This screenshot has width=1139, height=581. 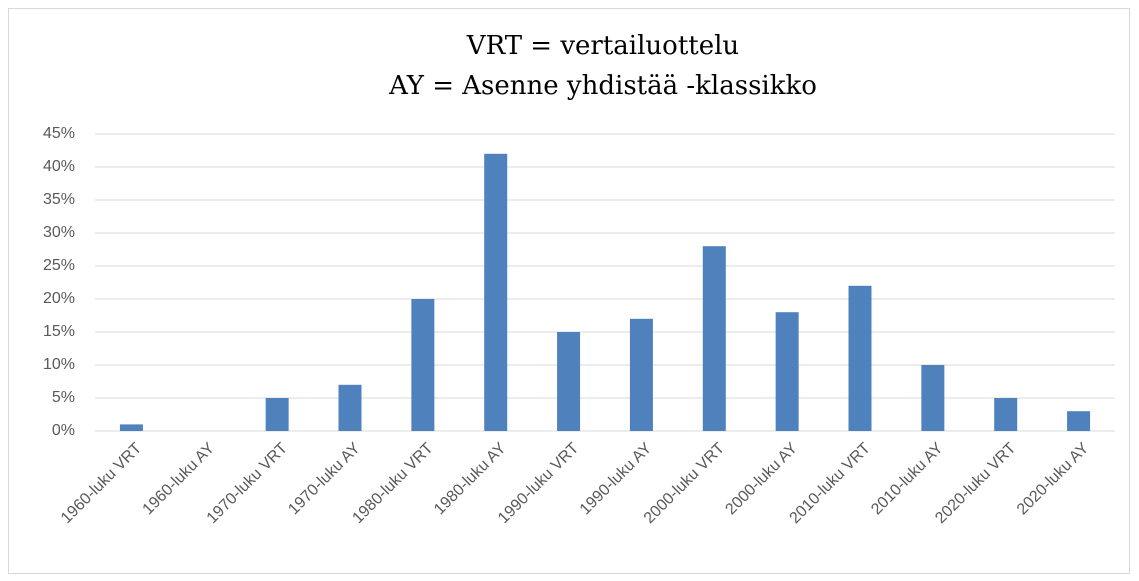 What do you see at coordinates (59, 232) in the screenshot?
I see `y-tick-label: 30%` at bounding box center [59, 232].